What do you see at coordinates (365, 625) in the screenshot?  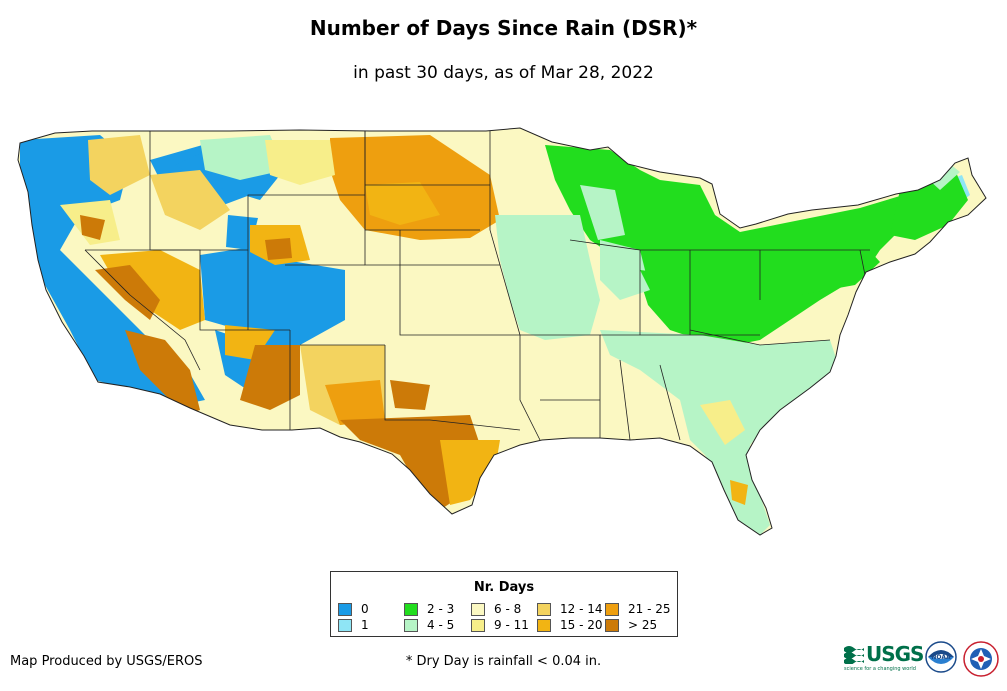 I see `legend-label: 1` at bounding box center [365, 625].